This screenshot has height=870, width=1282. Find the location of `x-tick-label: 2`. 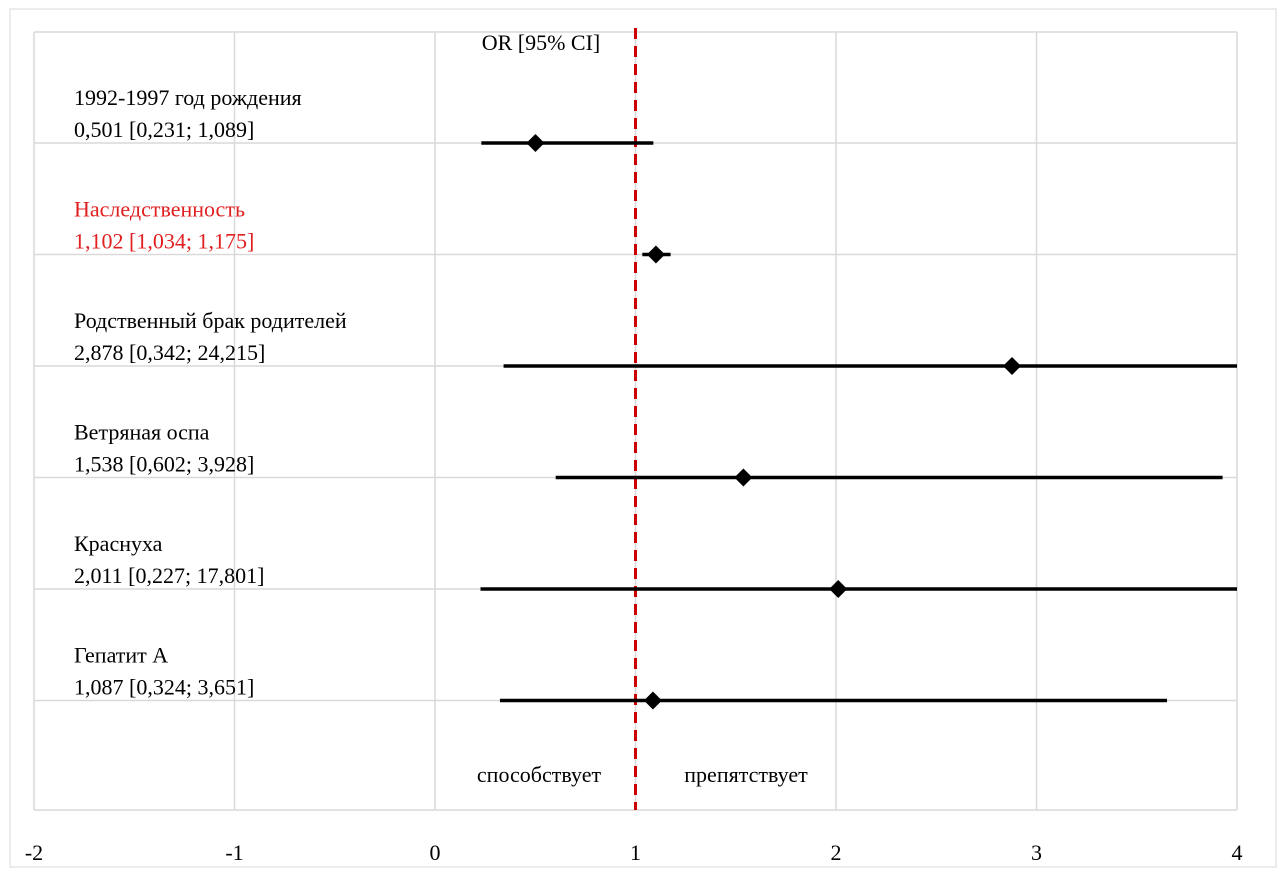

x-tick-label: 2 is located at coordinates (836, 852).